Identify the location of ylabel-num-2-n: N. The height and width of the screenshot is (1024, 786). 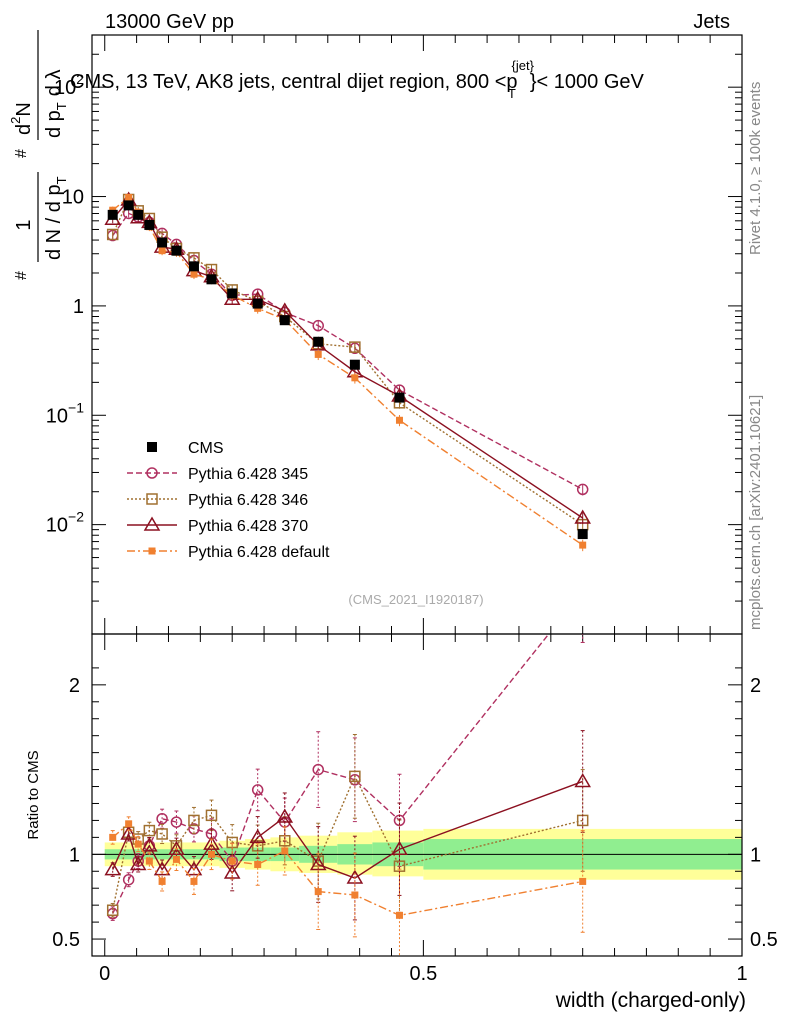
(24, 109).